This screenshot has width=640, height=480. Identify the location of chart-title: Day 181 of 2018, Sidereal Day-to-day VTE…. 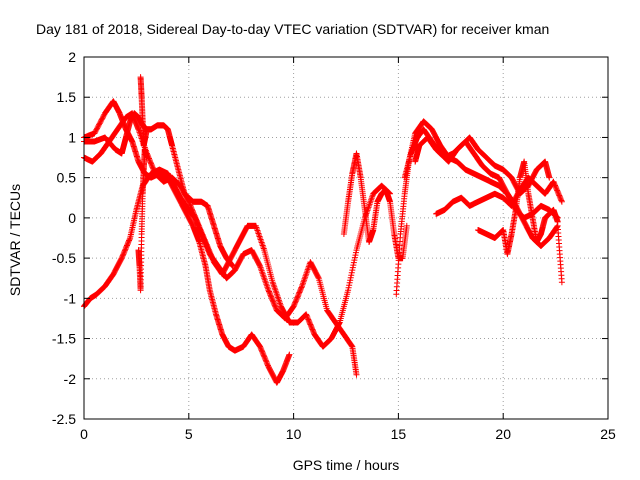
(292, 29).